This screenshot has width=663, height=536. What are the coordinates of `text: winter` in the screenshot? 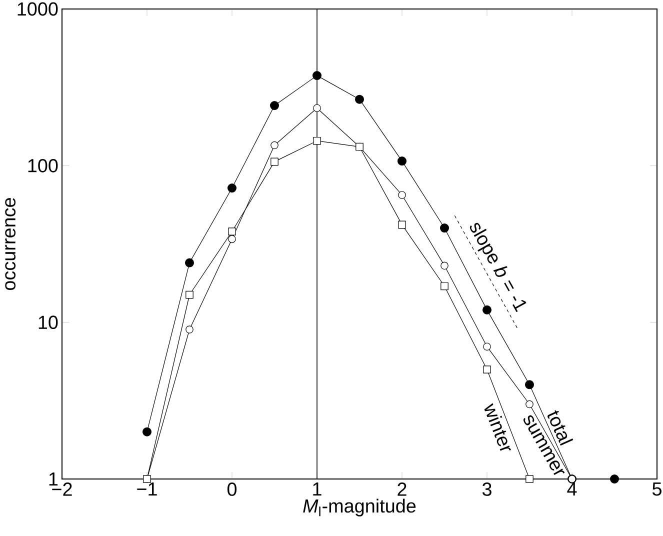 It's located at (497, 427).